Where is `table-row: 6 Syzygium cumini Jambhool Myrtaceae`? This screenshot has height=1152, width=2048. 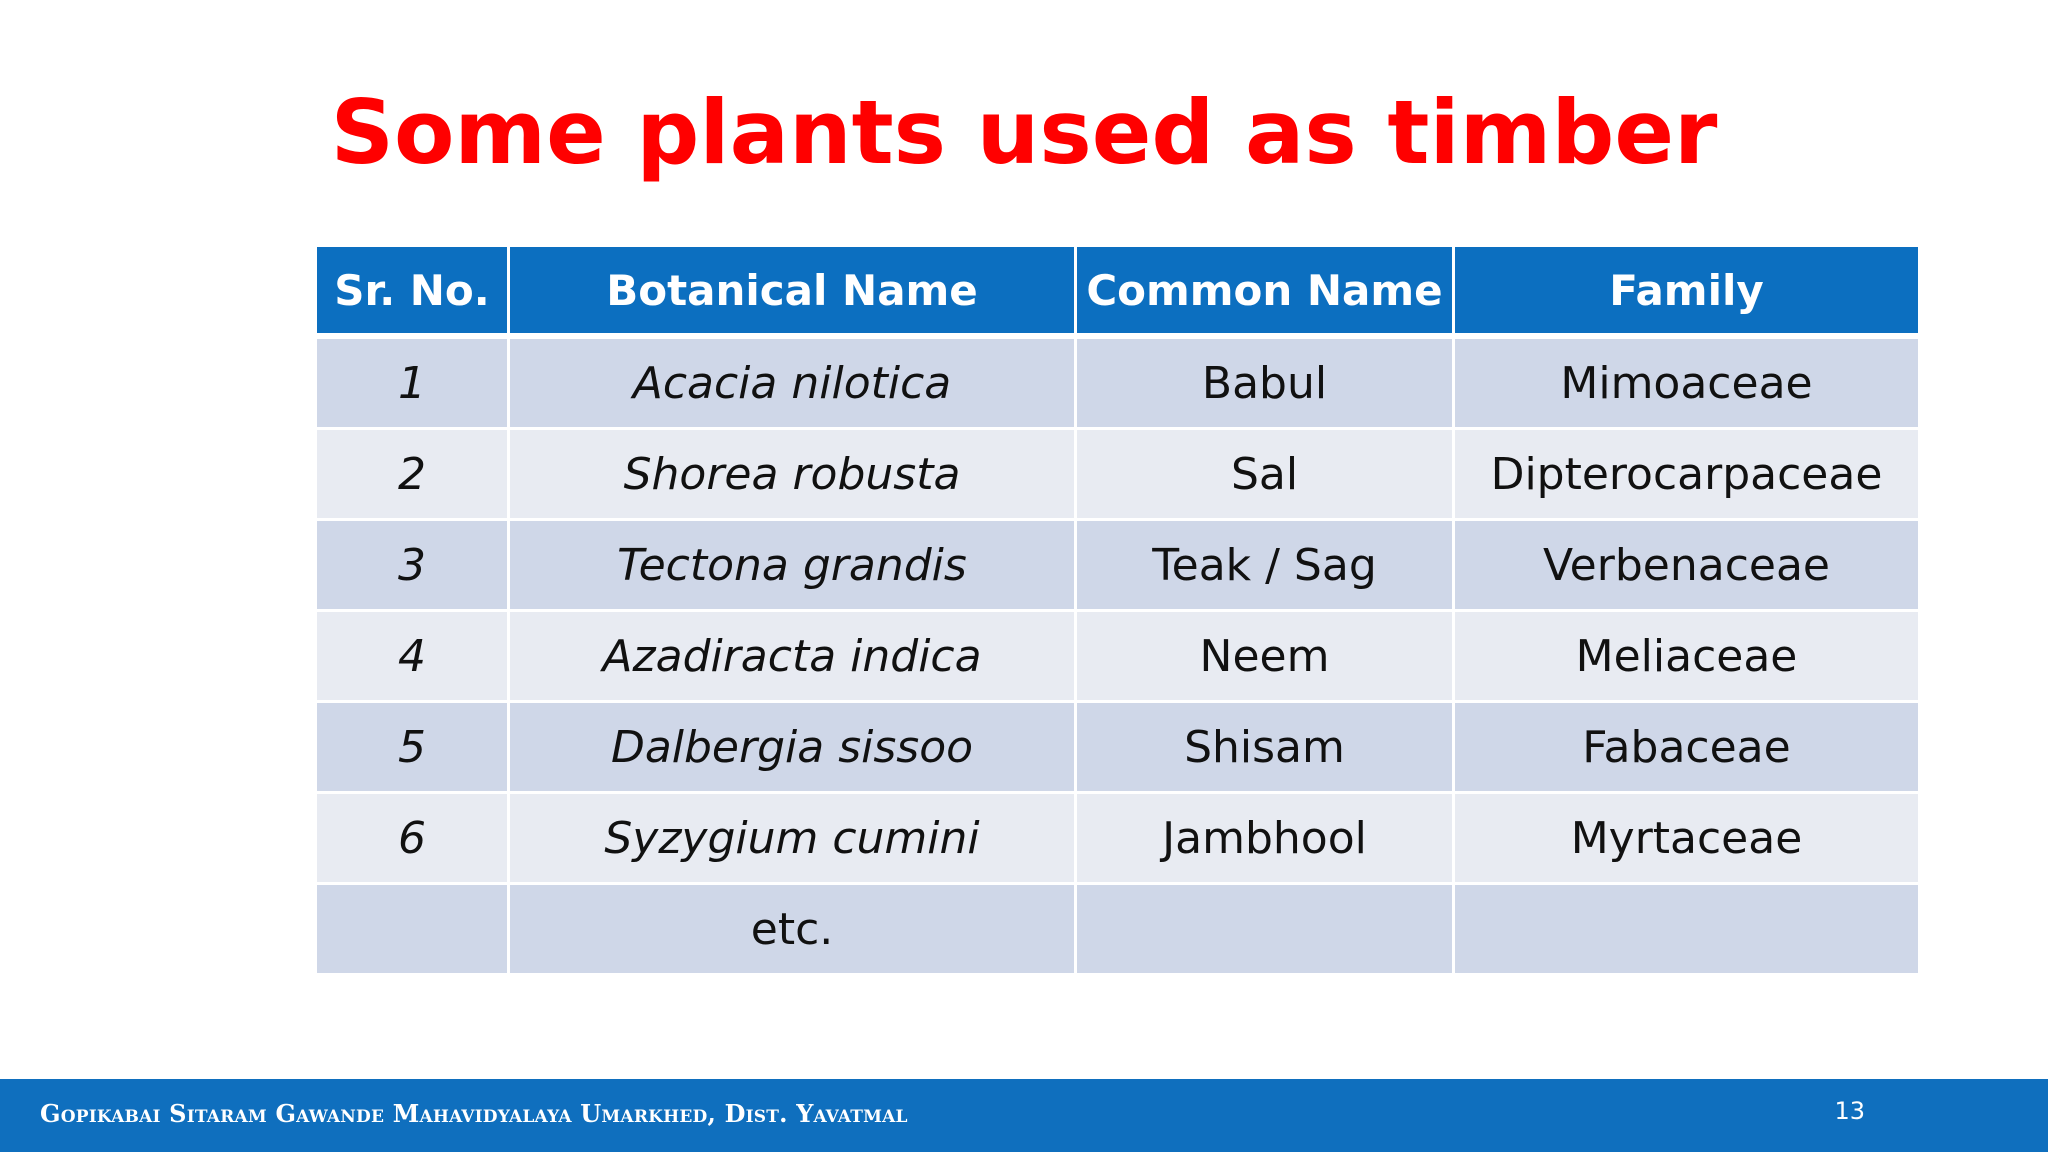
table-row: 6 Syzygium cumini Jambhool Myrtaceae is located at coordinates (1117, 838).